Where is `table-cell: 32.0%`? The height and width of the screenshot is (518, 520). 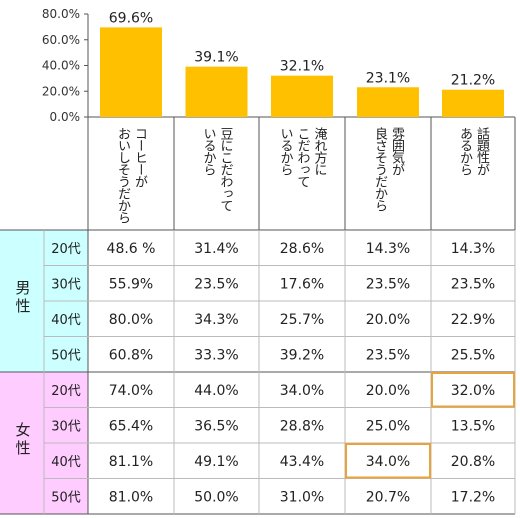
table-cell: 32.0% is located at coordinates (473, 391).